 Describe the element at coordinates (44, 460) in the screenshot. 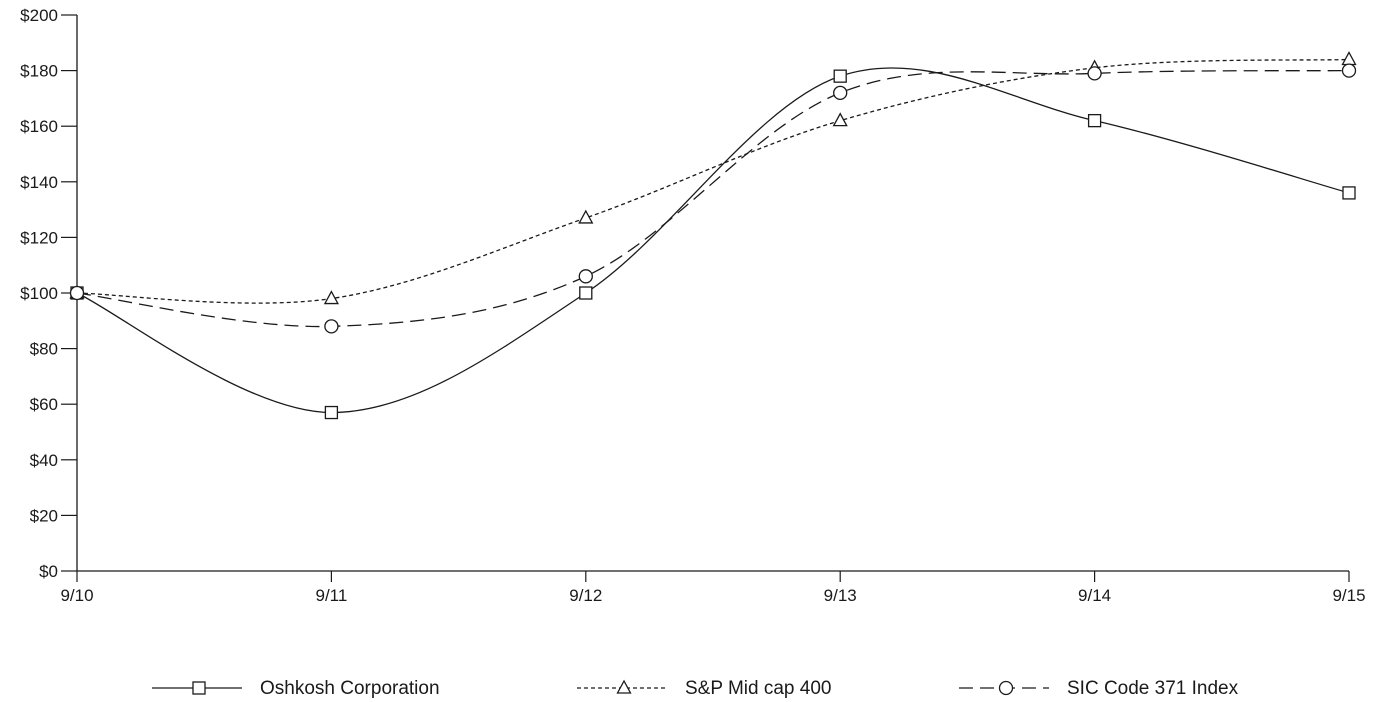

I see `y-tick-label: $40` at that location.